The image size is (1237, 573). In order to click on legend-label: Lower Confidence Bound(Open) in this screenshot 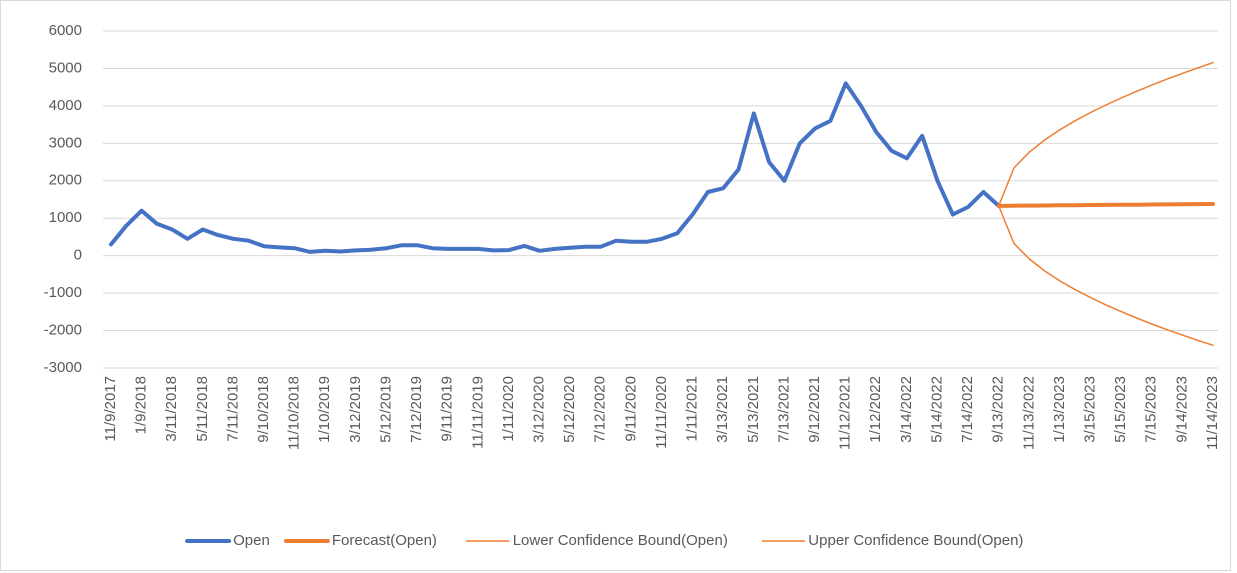, I will do `click(620, 540)`.